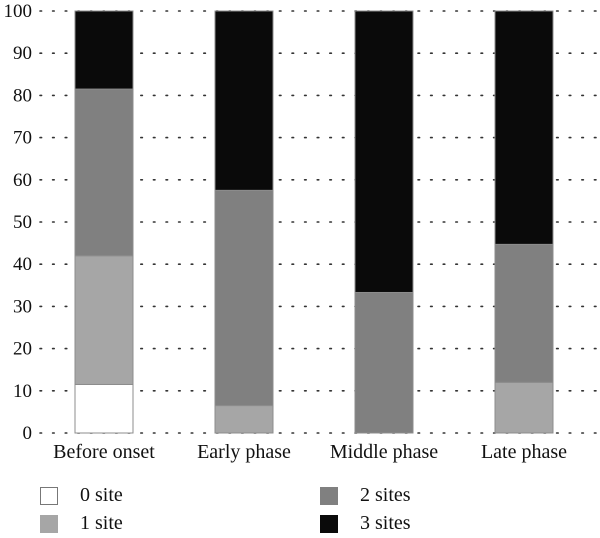 Image resolution: width=600 pixels, height=538 pixels. What do you see at coordinates (524, 452) in the screenshot?
I see `x-tick-label-3: Late phase` at bounding box center [524, 452].